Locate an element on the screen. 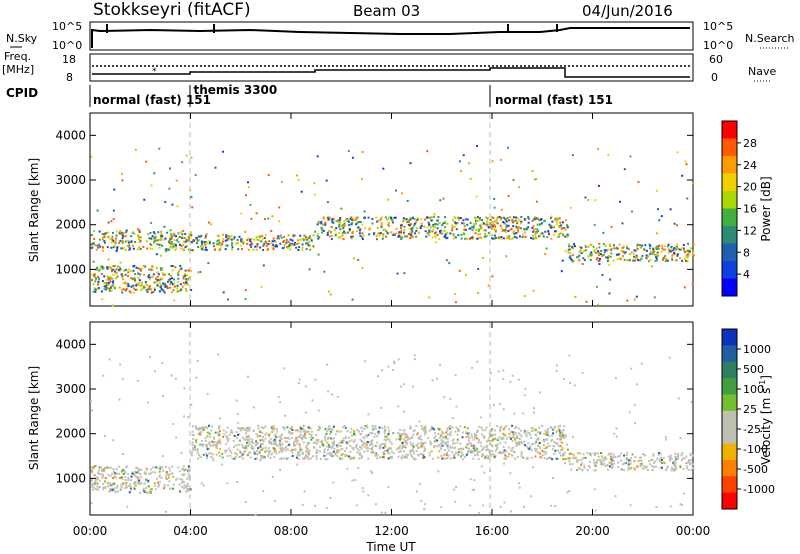 Image resolution: width=800 pixels, height=554 pixels. colorbar-tick-label: 1000 is located at coordinates (757, 349).